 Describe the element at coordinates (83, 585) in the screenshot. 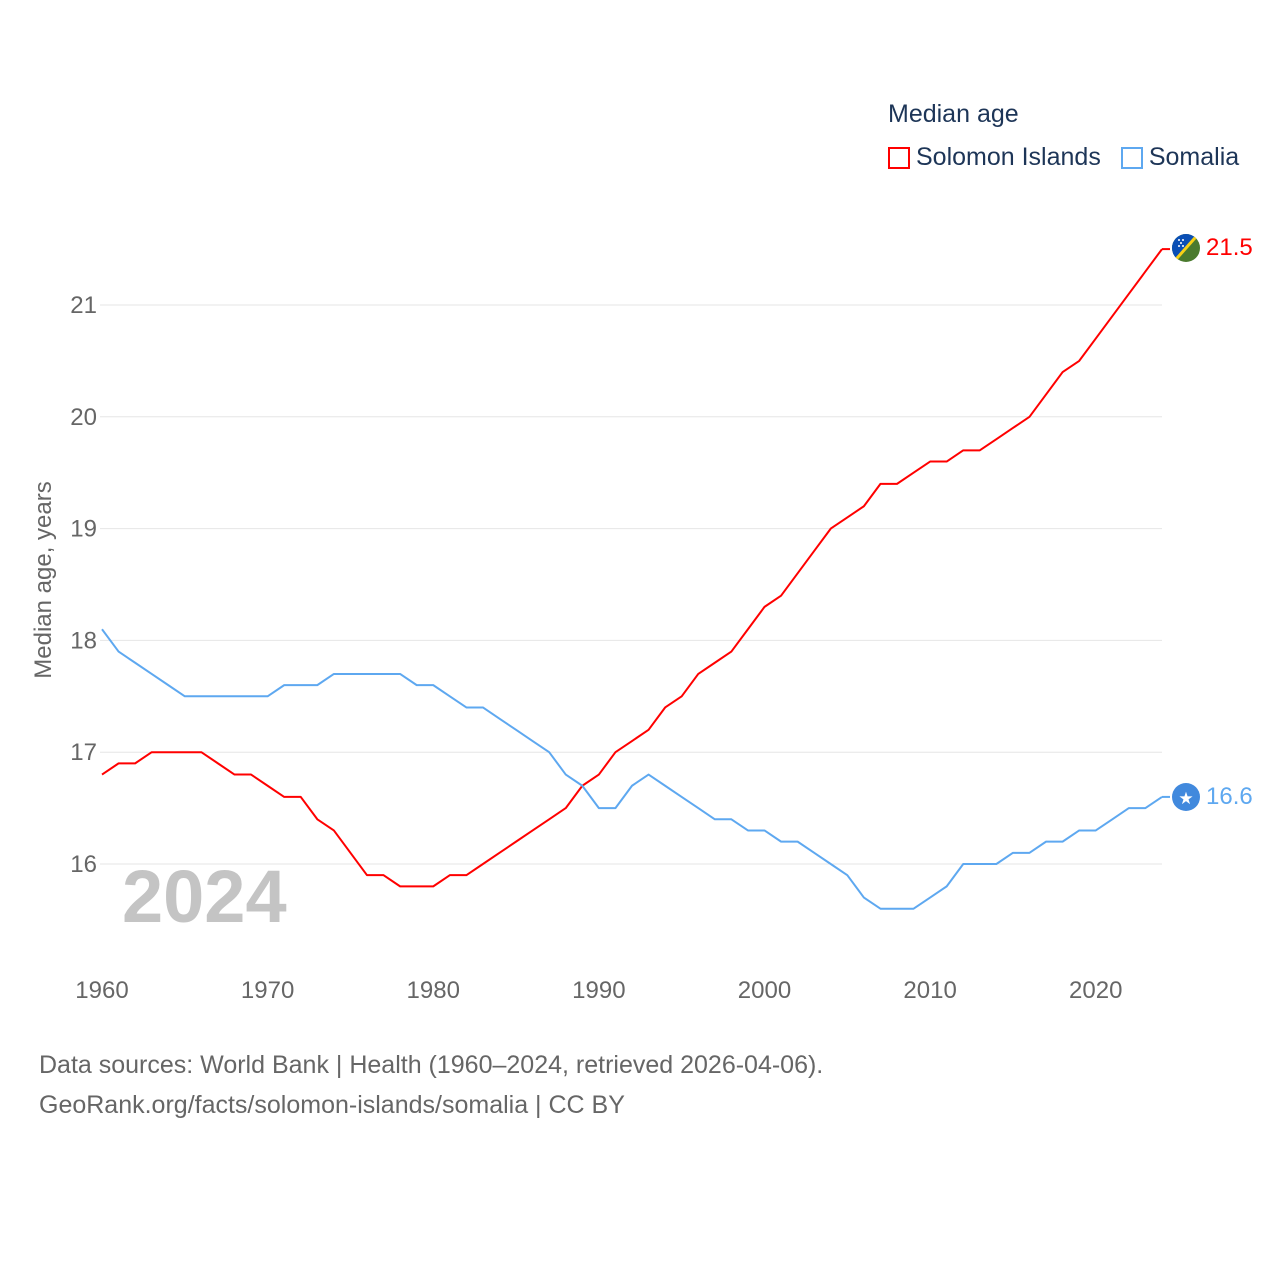

I see `y-axis-ticks: 16 17 18 19 20 21` at that location.